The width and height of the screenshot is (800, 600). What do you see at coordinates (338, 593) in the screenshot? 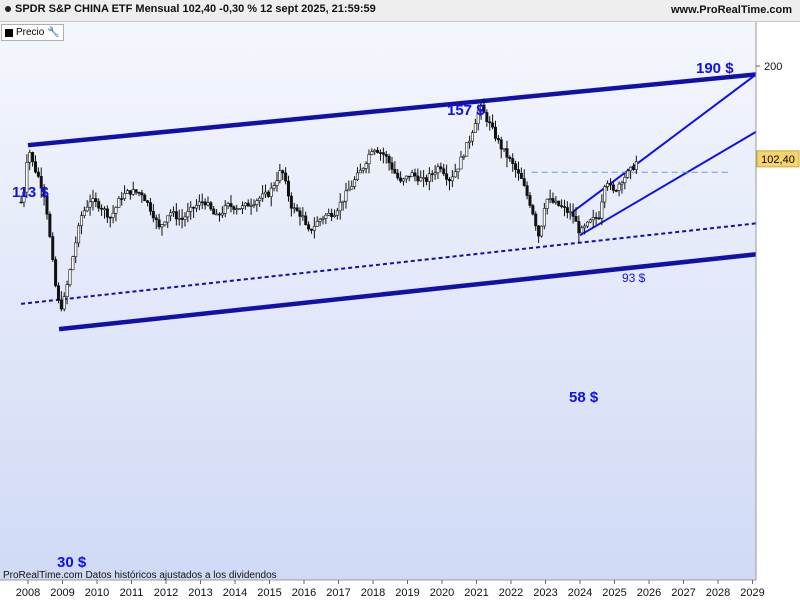
I see `x-tick-label: 2017` at bounding box center [338, 593].